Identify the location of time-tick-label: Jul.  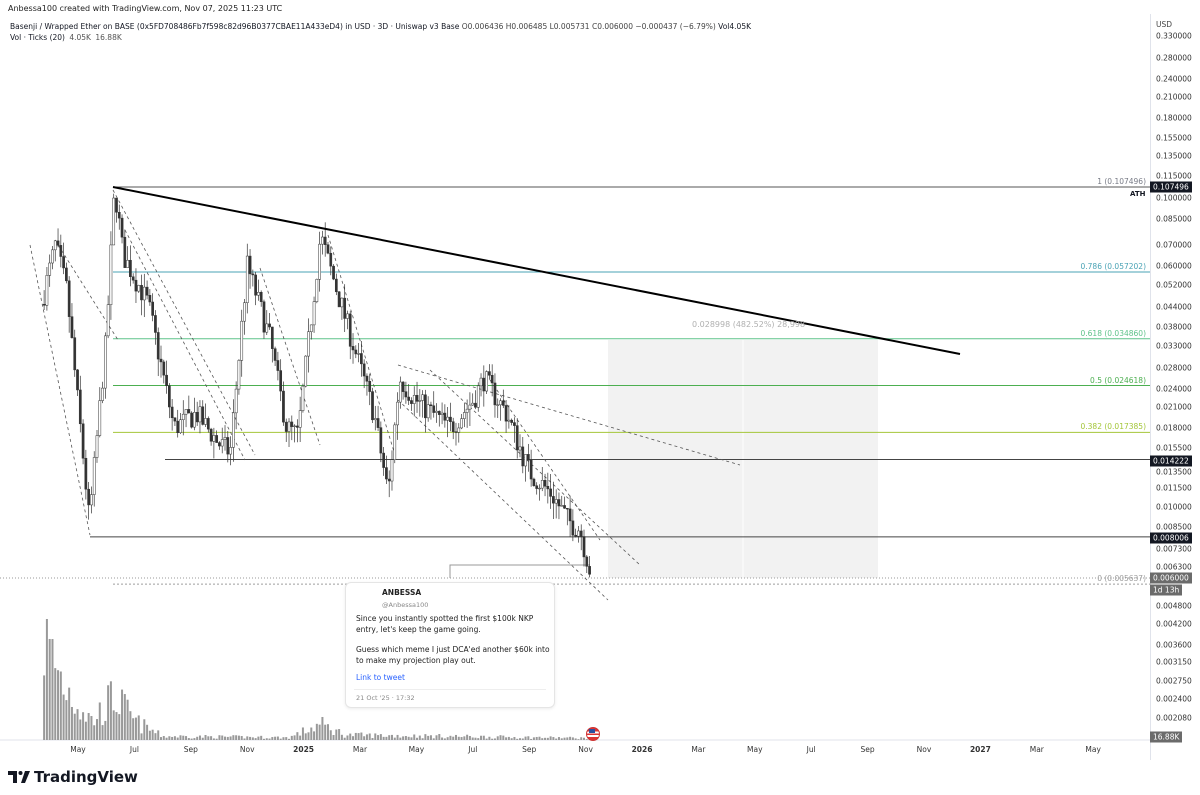
(473, 749).